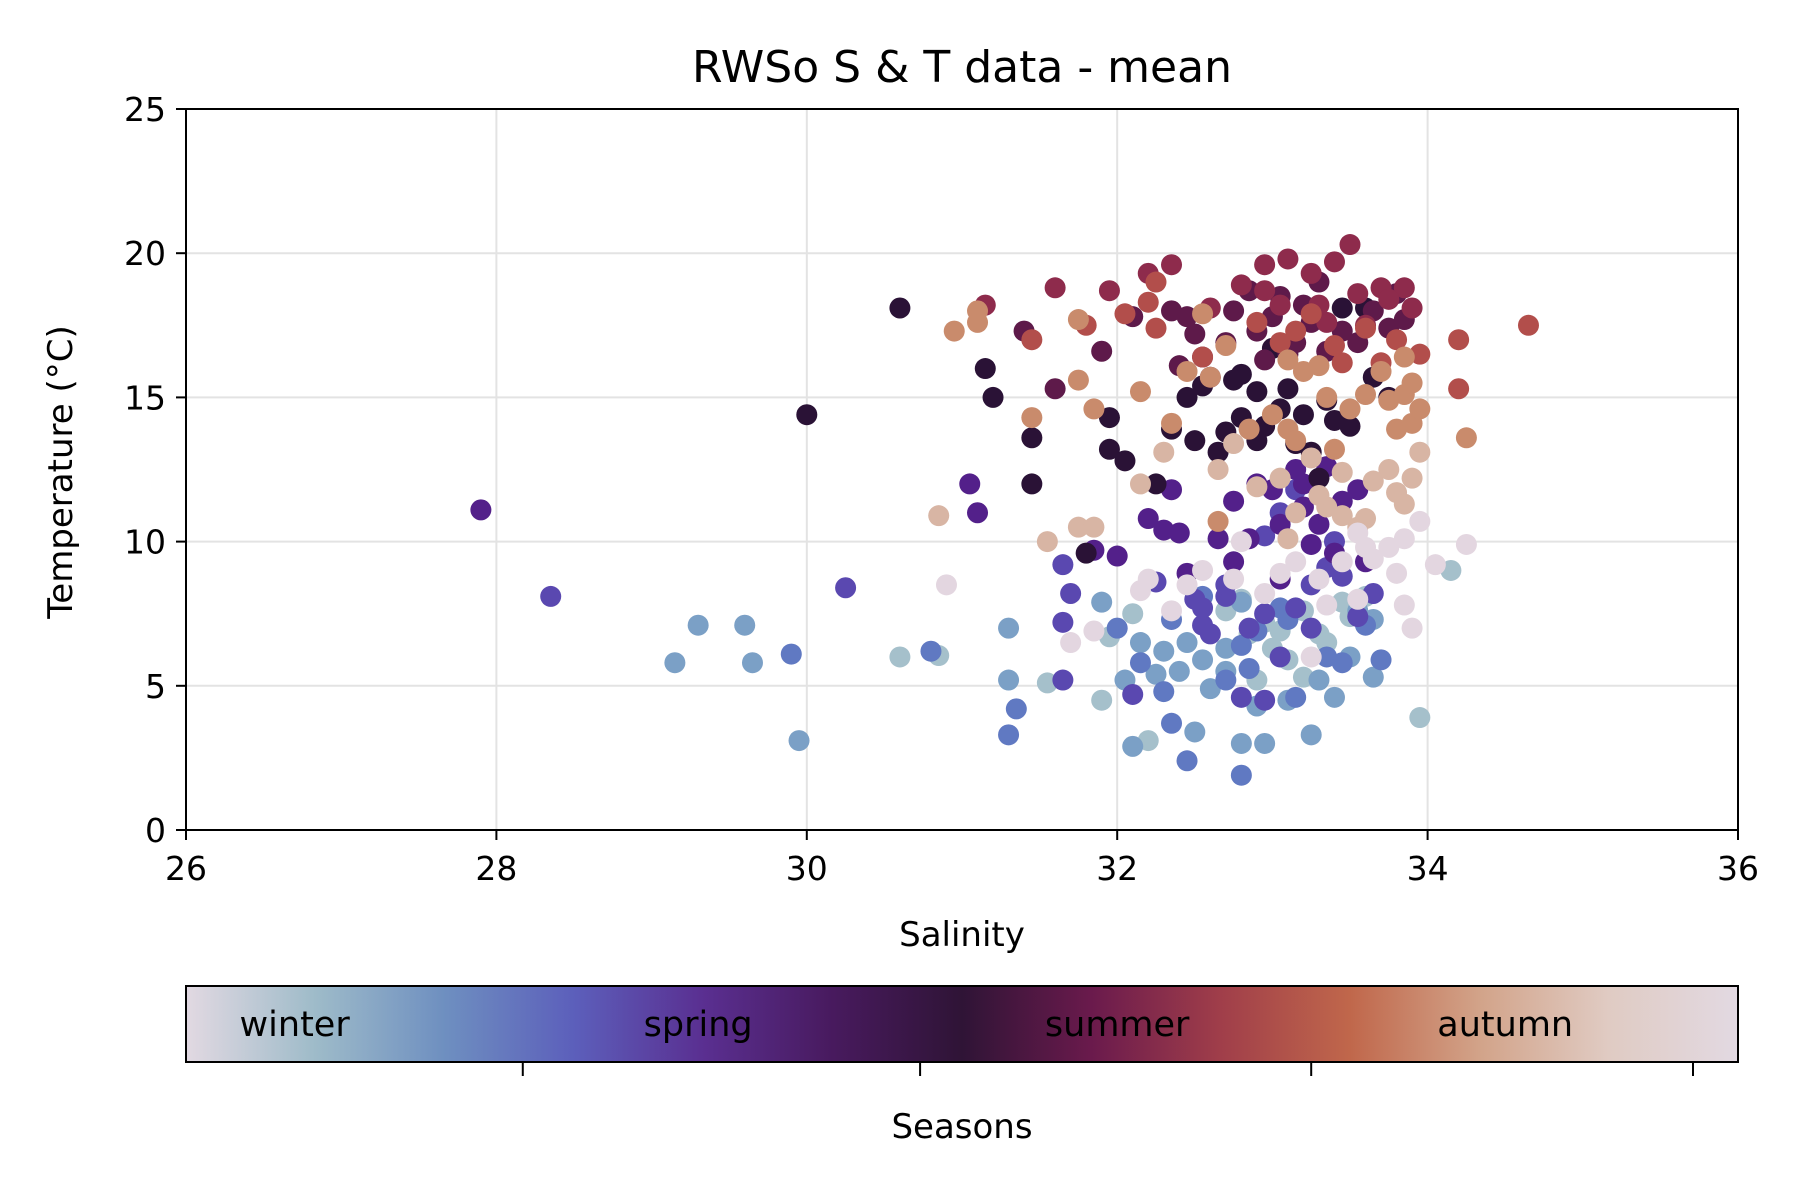 The height and width of the screenshot is (1200, 1800). Describe the element at coordinates (1107, 1069) in the screenshot. I see `colorbar-ticks` at that location.